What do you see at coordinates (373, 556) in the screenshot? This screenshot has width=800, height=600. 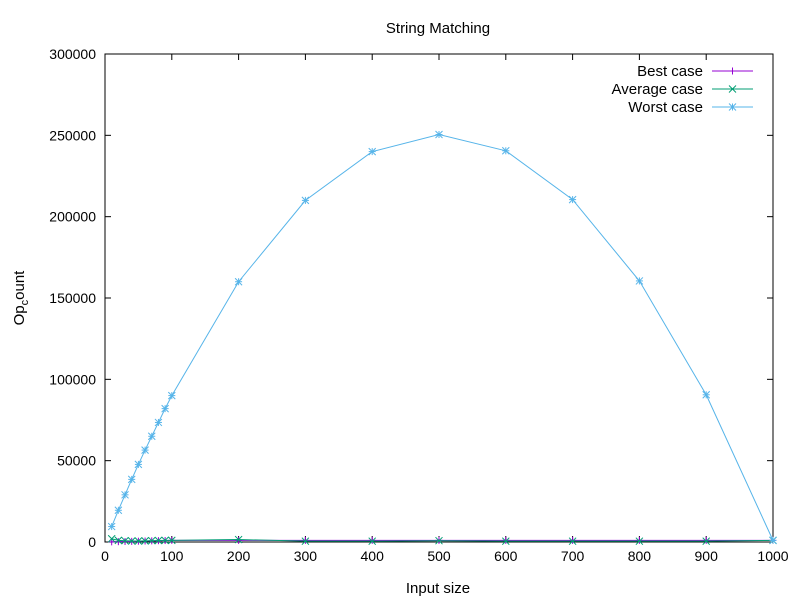 I see `x-tick-label: 400` at bounding box center [373, 556].